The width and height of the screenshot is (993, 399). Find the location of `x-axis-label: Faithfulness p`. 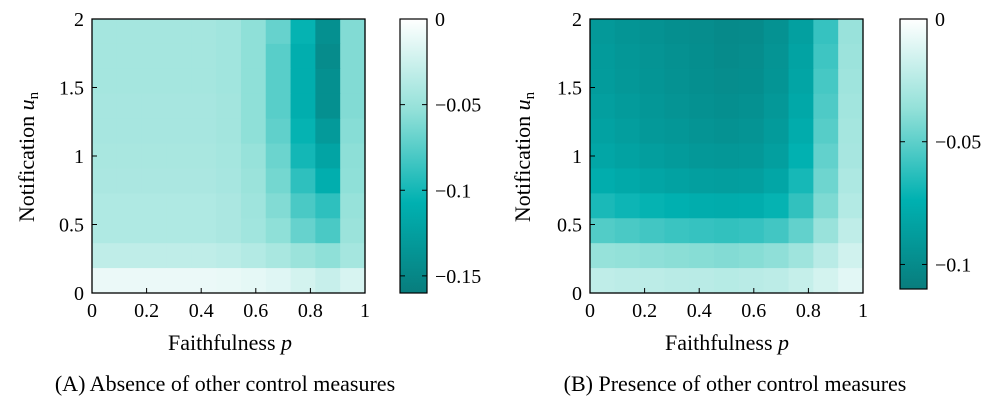

x-axis-label: Faithfulness p is located at coordinates (230, 342).